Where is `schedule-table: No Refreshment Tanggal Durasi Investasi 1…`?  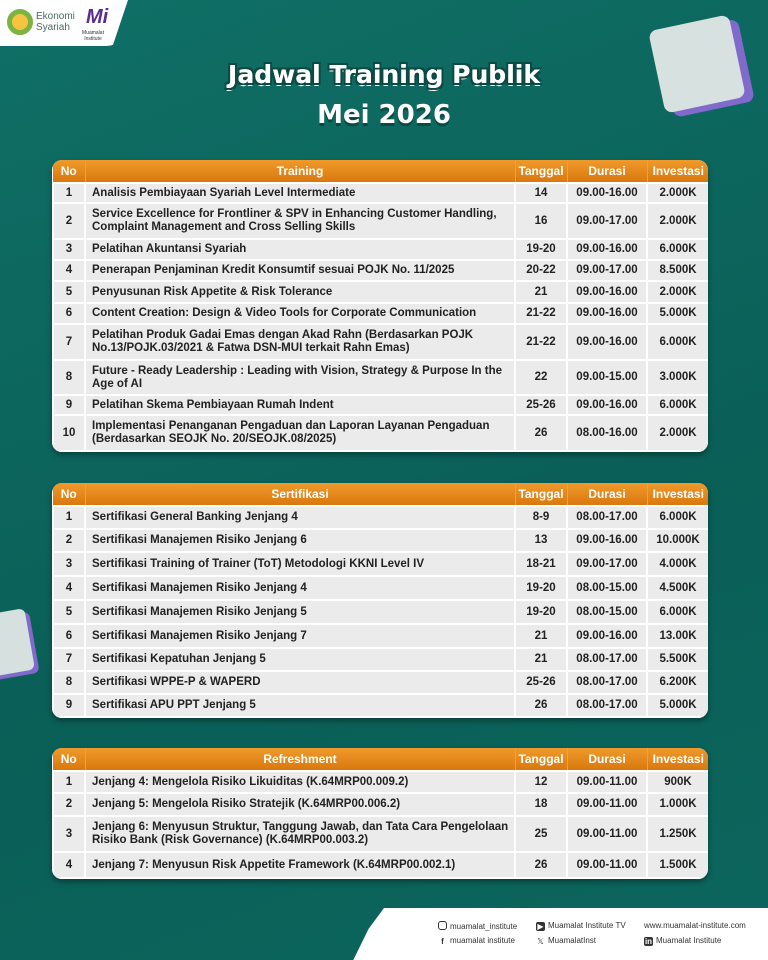 schedule-table: No Refreshment Tanggal Durasi Investasi 1… is located at coordinates (380, 813).